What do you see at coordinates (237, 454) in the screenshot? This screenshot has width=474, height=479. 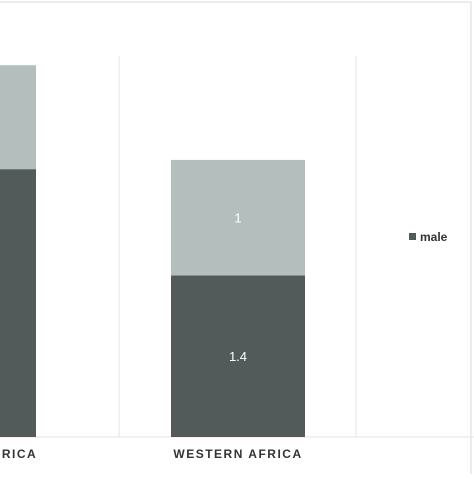 I see `x-tick-label: WESTERN AFRICA` at bounding box center [237, 454].